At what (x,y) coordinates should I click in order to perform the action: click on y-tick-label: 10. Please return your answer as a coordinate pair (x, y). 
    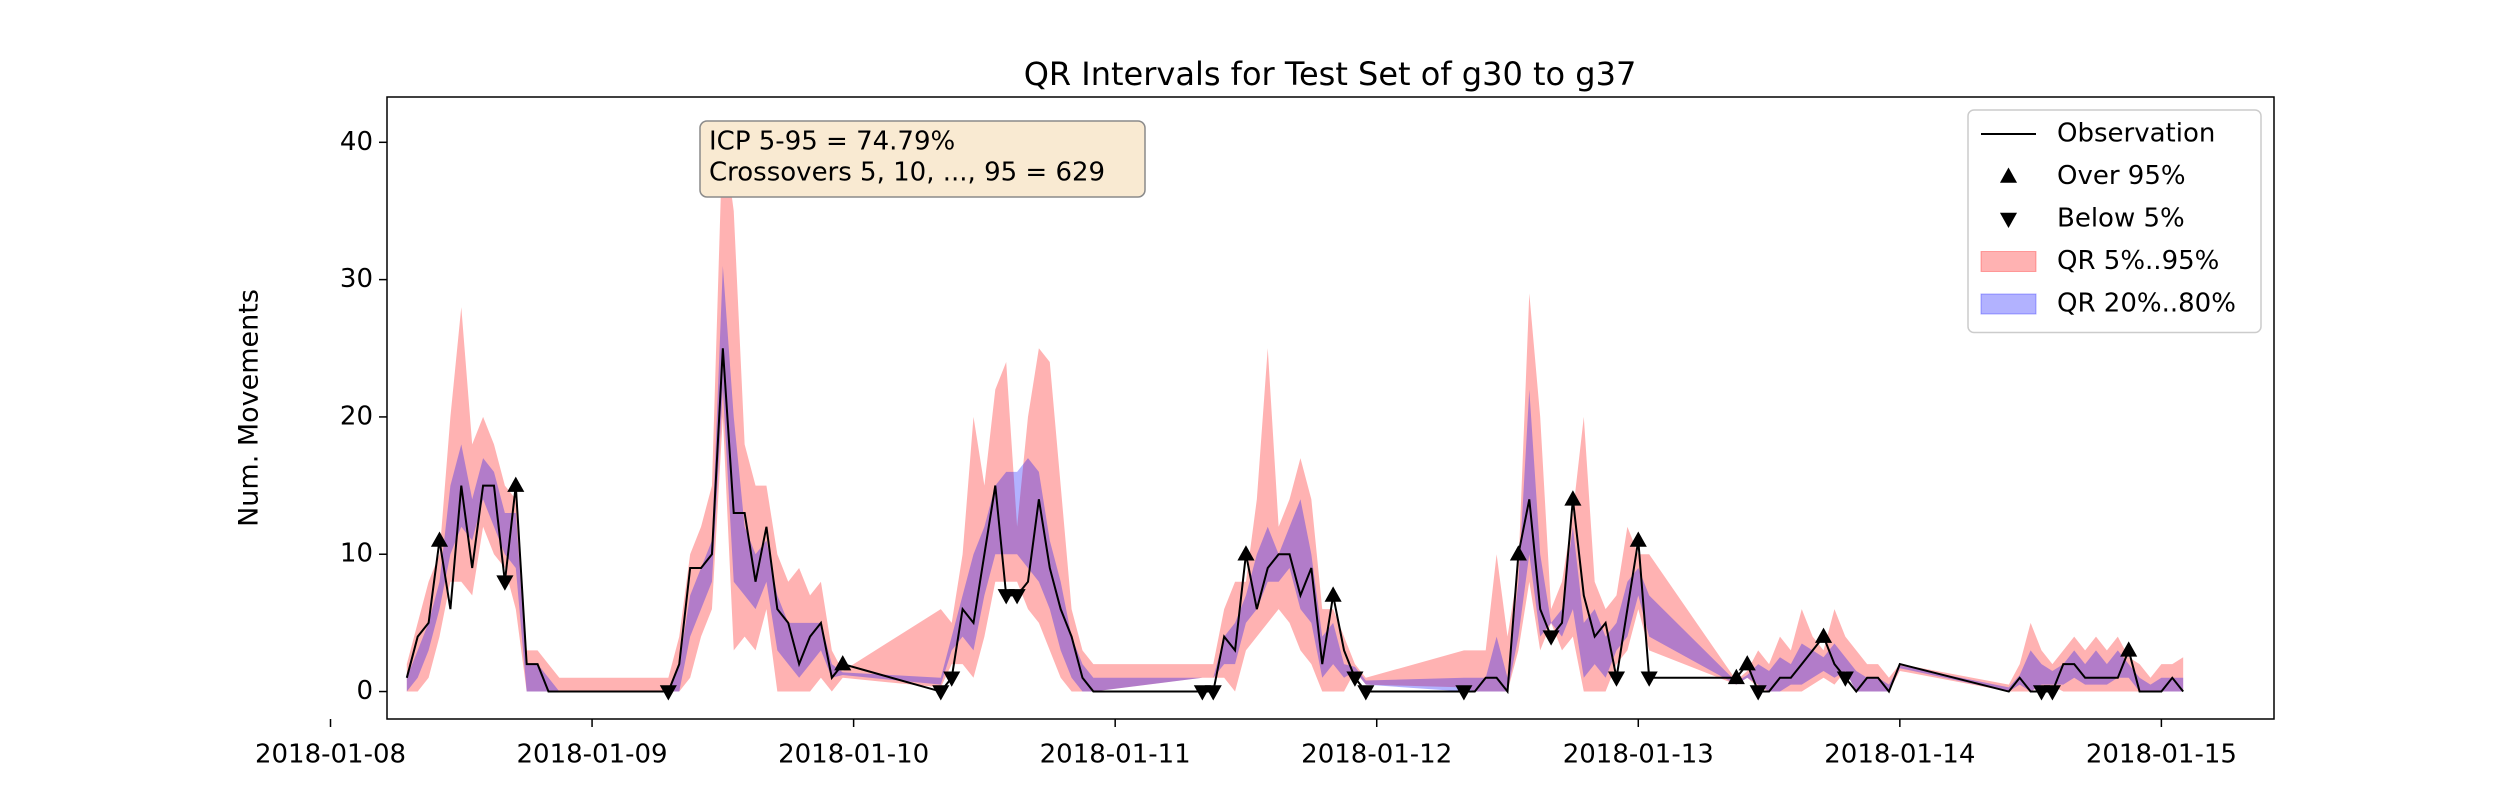
    Looking at the image, I should click on (356, 554).